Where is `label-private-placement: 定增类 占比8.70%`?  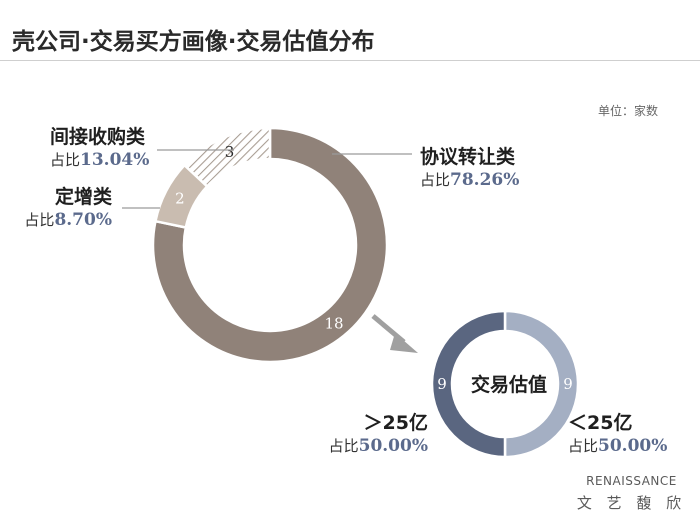
label-private-placement: 定增类 占比8.70% is located at coordinates (64, 208).